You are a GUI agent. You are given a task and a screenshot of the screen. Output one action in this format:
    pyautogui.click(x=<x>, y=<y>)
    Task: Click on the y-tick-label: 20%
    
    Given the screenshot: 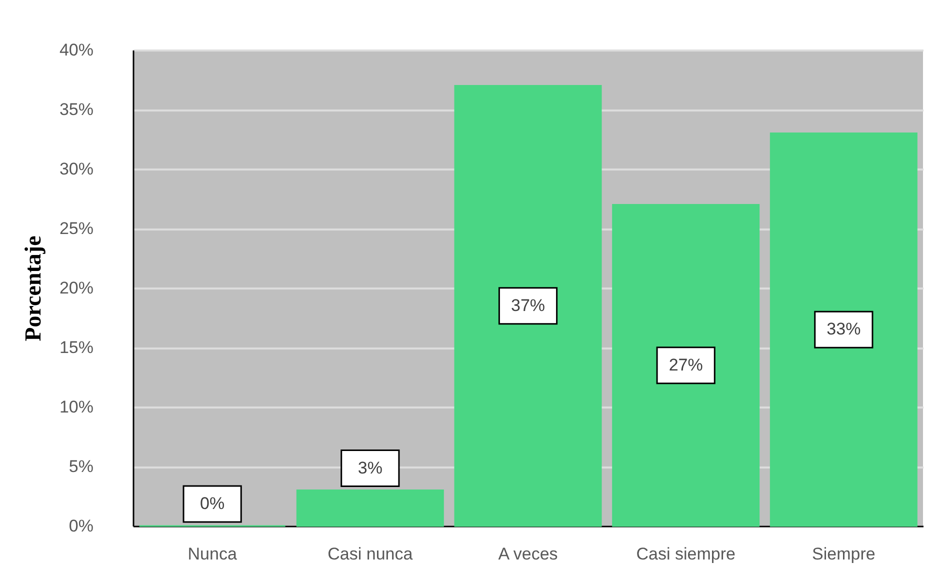 What is the action you would take?
    pyautogui.click(x=76, y=288)
    